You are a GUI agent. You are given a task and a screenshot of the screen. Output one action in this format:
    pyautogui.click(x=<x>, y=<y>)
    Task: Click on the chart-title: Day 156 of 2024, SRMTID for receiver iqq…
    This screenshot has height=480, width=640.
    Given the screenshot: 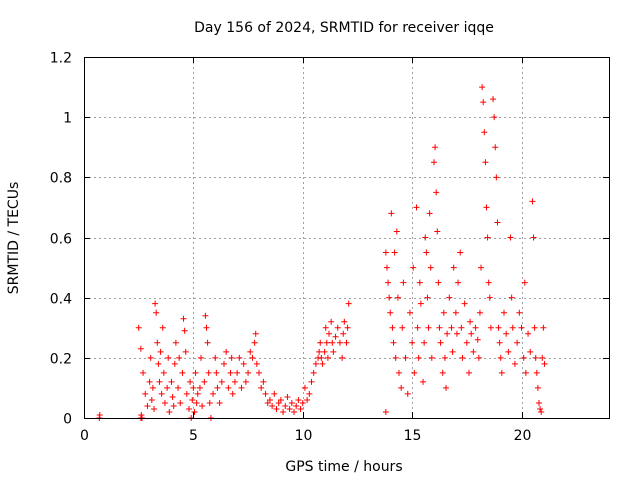 What is the action you would take?
    pyautogui.click(x=344, y=28)
    